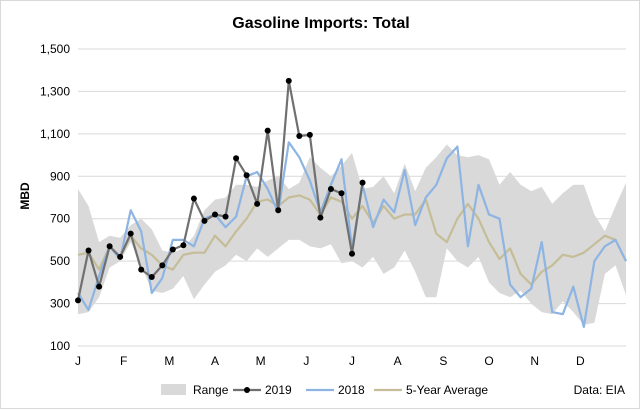 This screenshot has height=410, width=640. I want to click on legend: Range 2019 2018 5-Year Average, so click(324, 390).